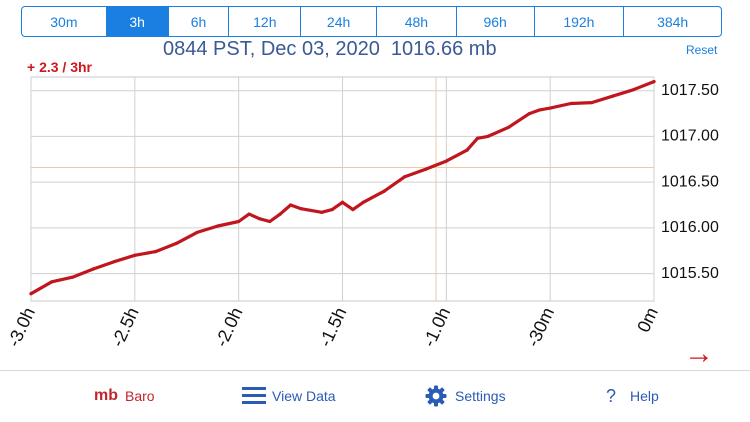 The height and width of the screenshot is (422, 750). Describe the element at coordinates (436, 327) in the screenshot. I see `x-tick-label: -1.0h` at that location.